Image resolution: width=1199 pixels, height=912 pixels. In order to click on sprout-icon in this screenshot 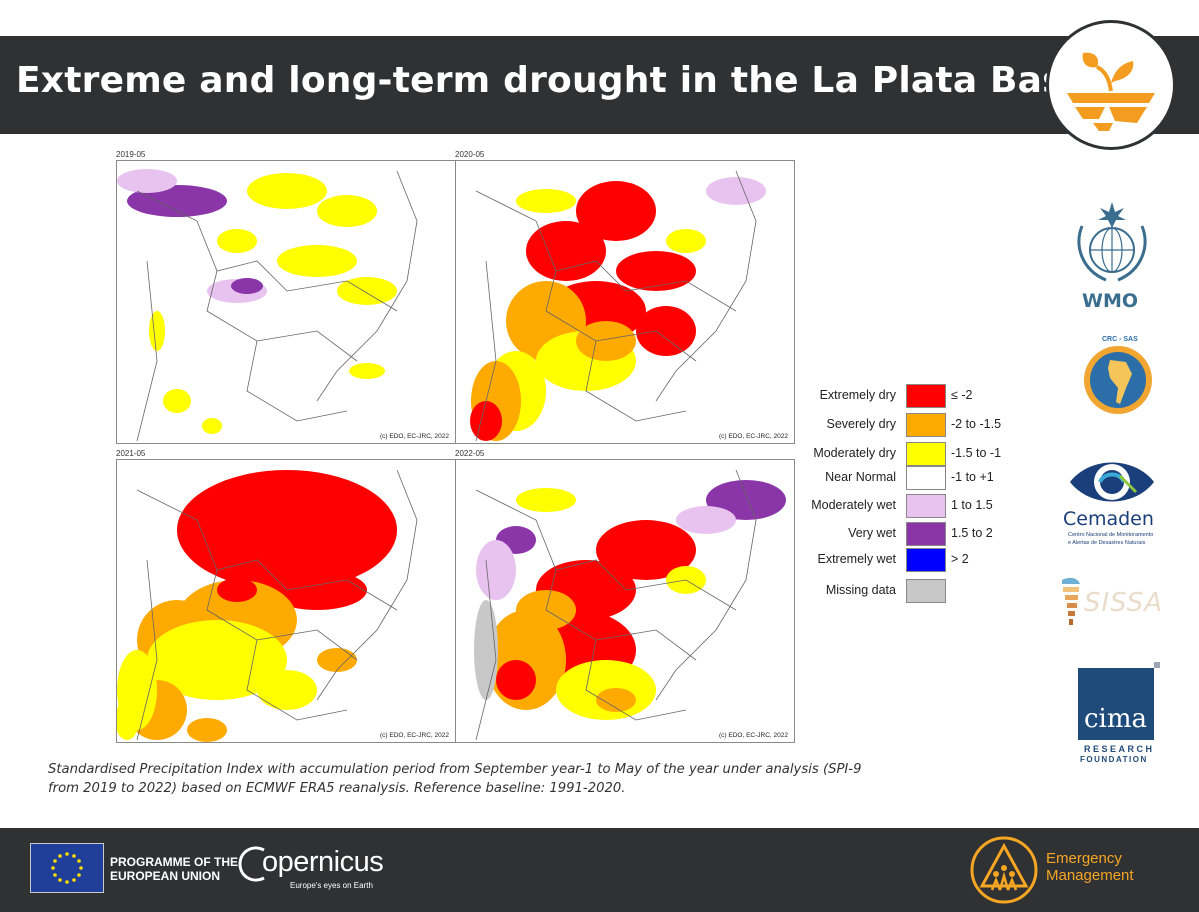, I will do `click(1111, 91)`.